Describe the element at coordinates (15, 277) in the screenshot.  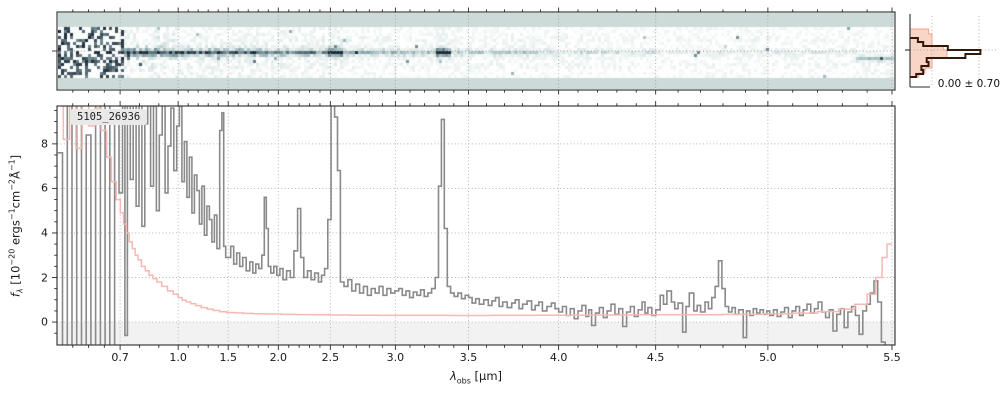
I see `y-axis-units: [10` at that location.